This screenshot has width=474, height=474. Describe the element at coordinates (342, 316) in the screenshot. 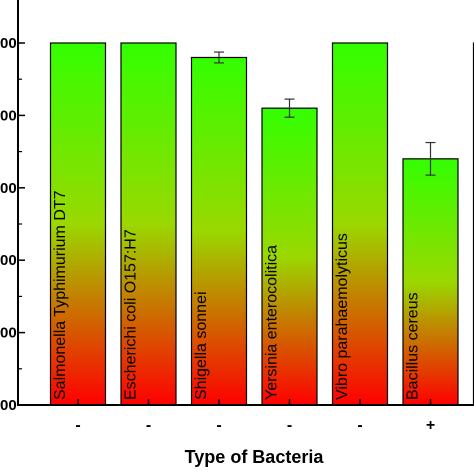

I see `bar-category-label: Vibro parahaemolyticus` at that location.